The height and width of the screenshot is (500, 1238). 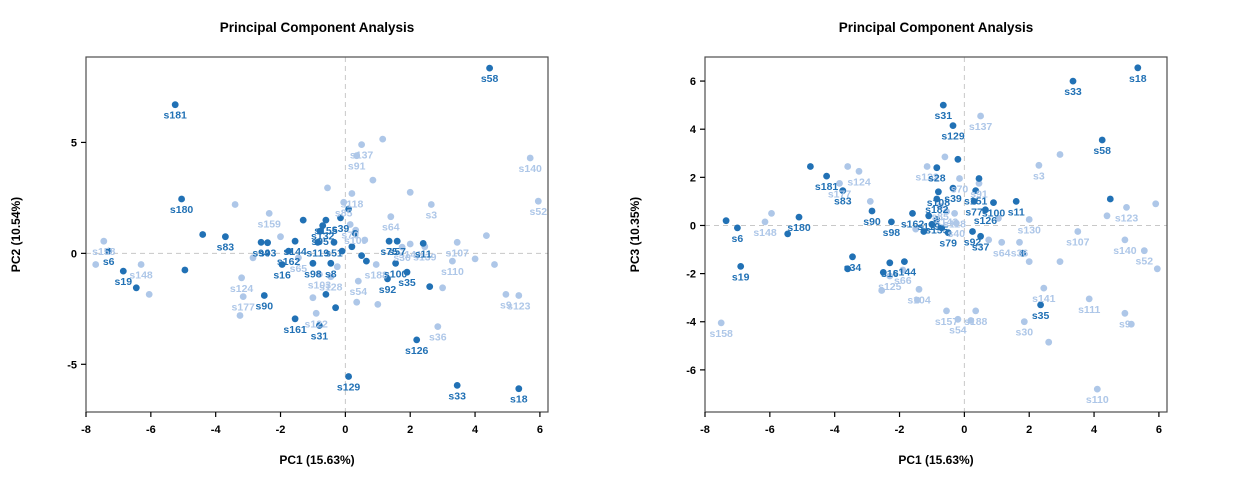 What do you see at coordinates (16, 234) in the screenshot?
I see `y-axis-label: PC2 (10.54%)` at bounding box center [16, 234].